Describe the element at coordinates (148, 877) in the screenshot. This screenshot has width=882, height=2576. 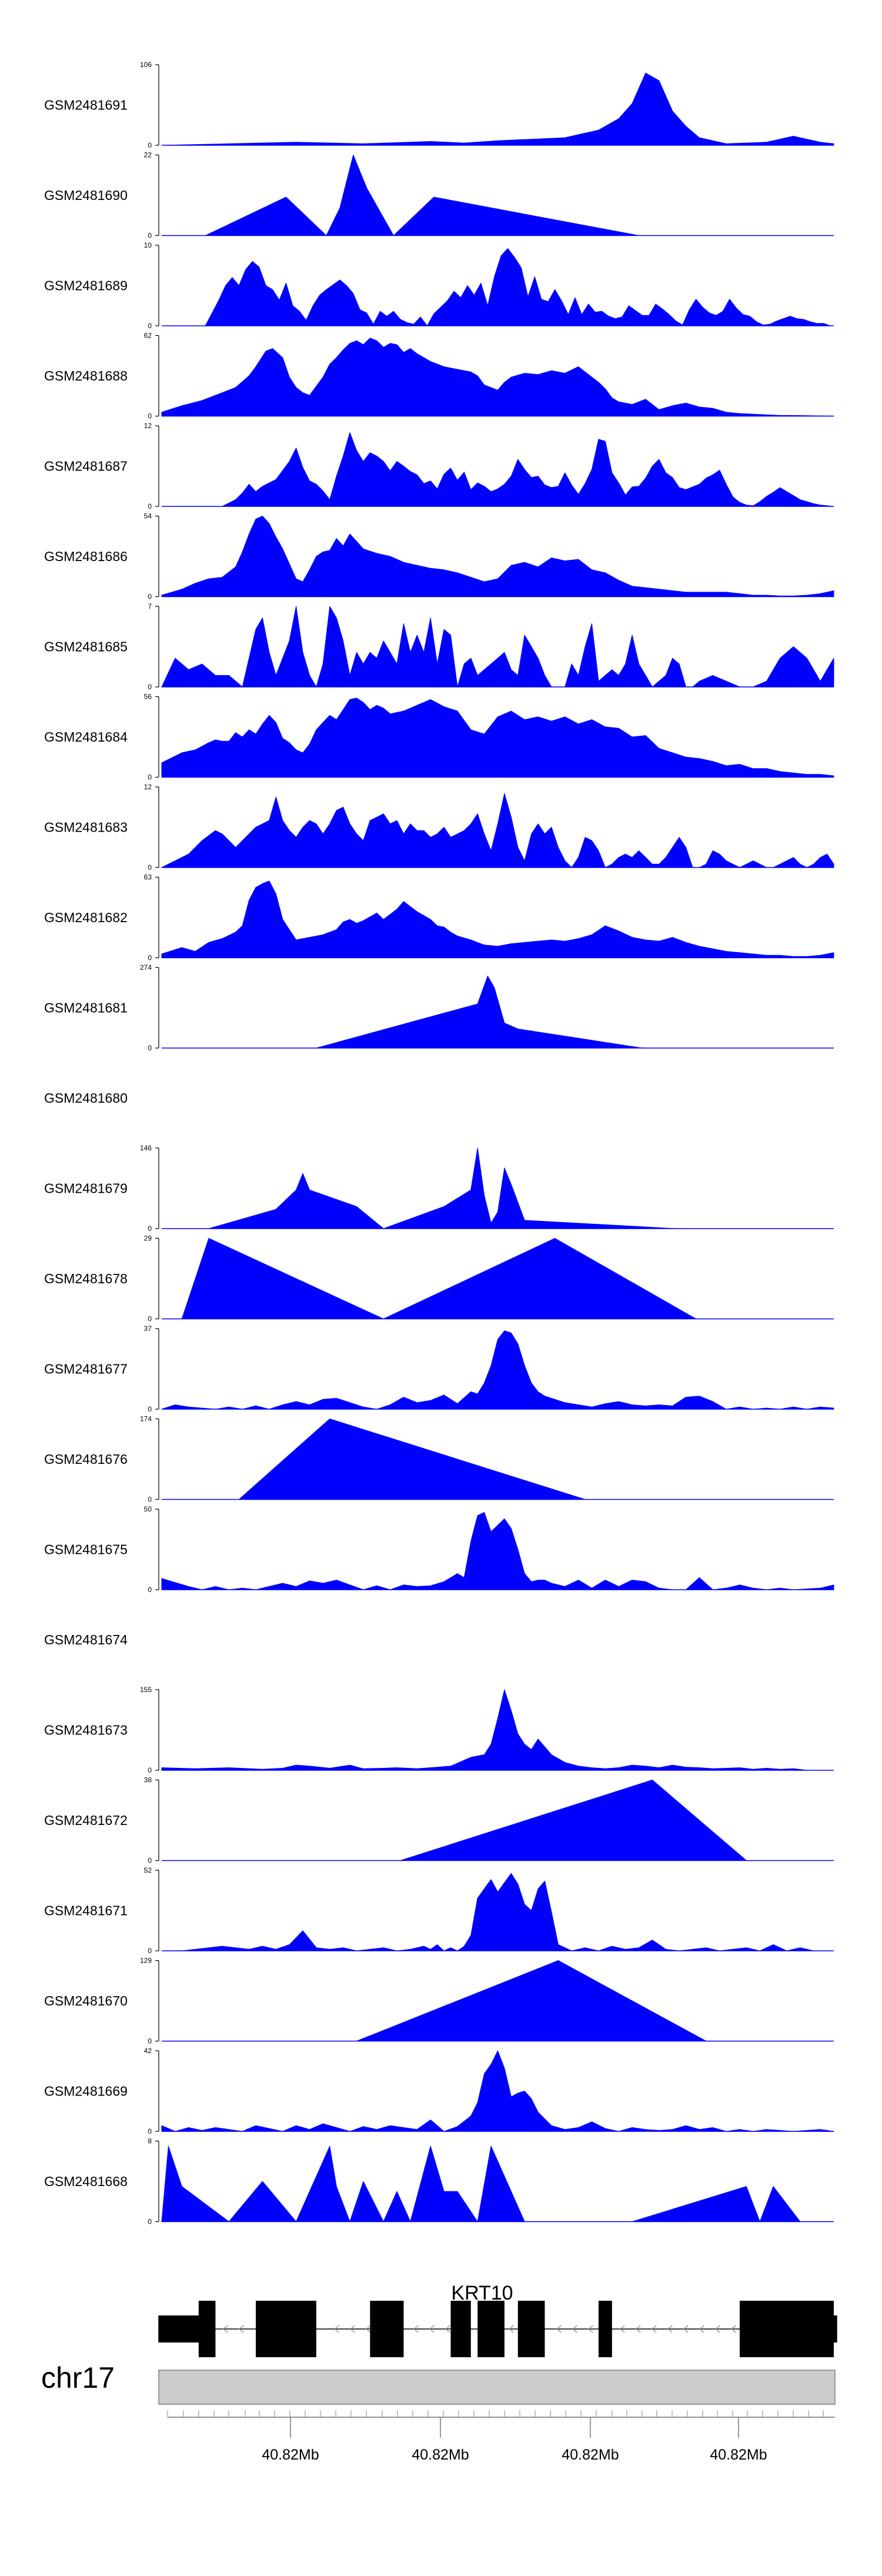
I see `y-max-label: 63` at that location.